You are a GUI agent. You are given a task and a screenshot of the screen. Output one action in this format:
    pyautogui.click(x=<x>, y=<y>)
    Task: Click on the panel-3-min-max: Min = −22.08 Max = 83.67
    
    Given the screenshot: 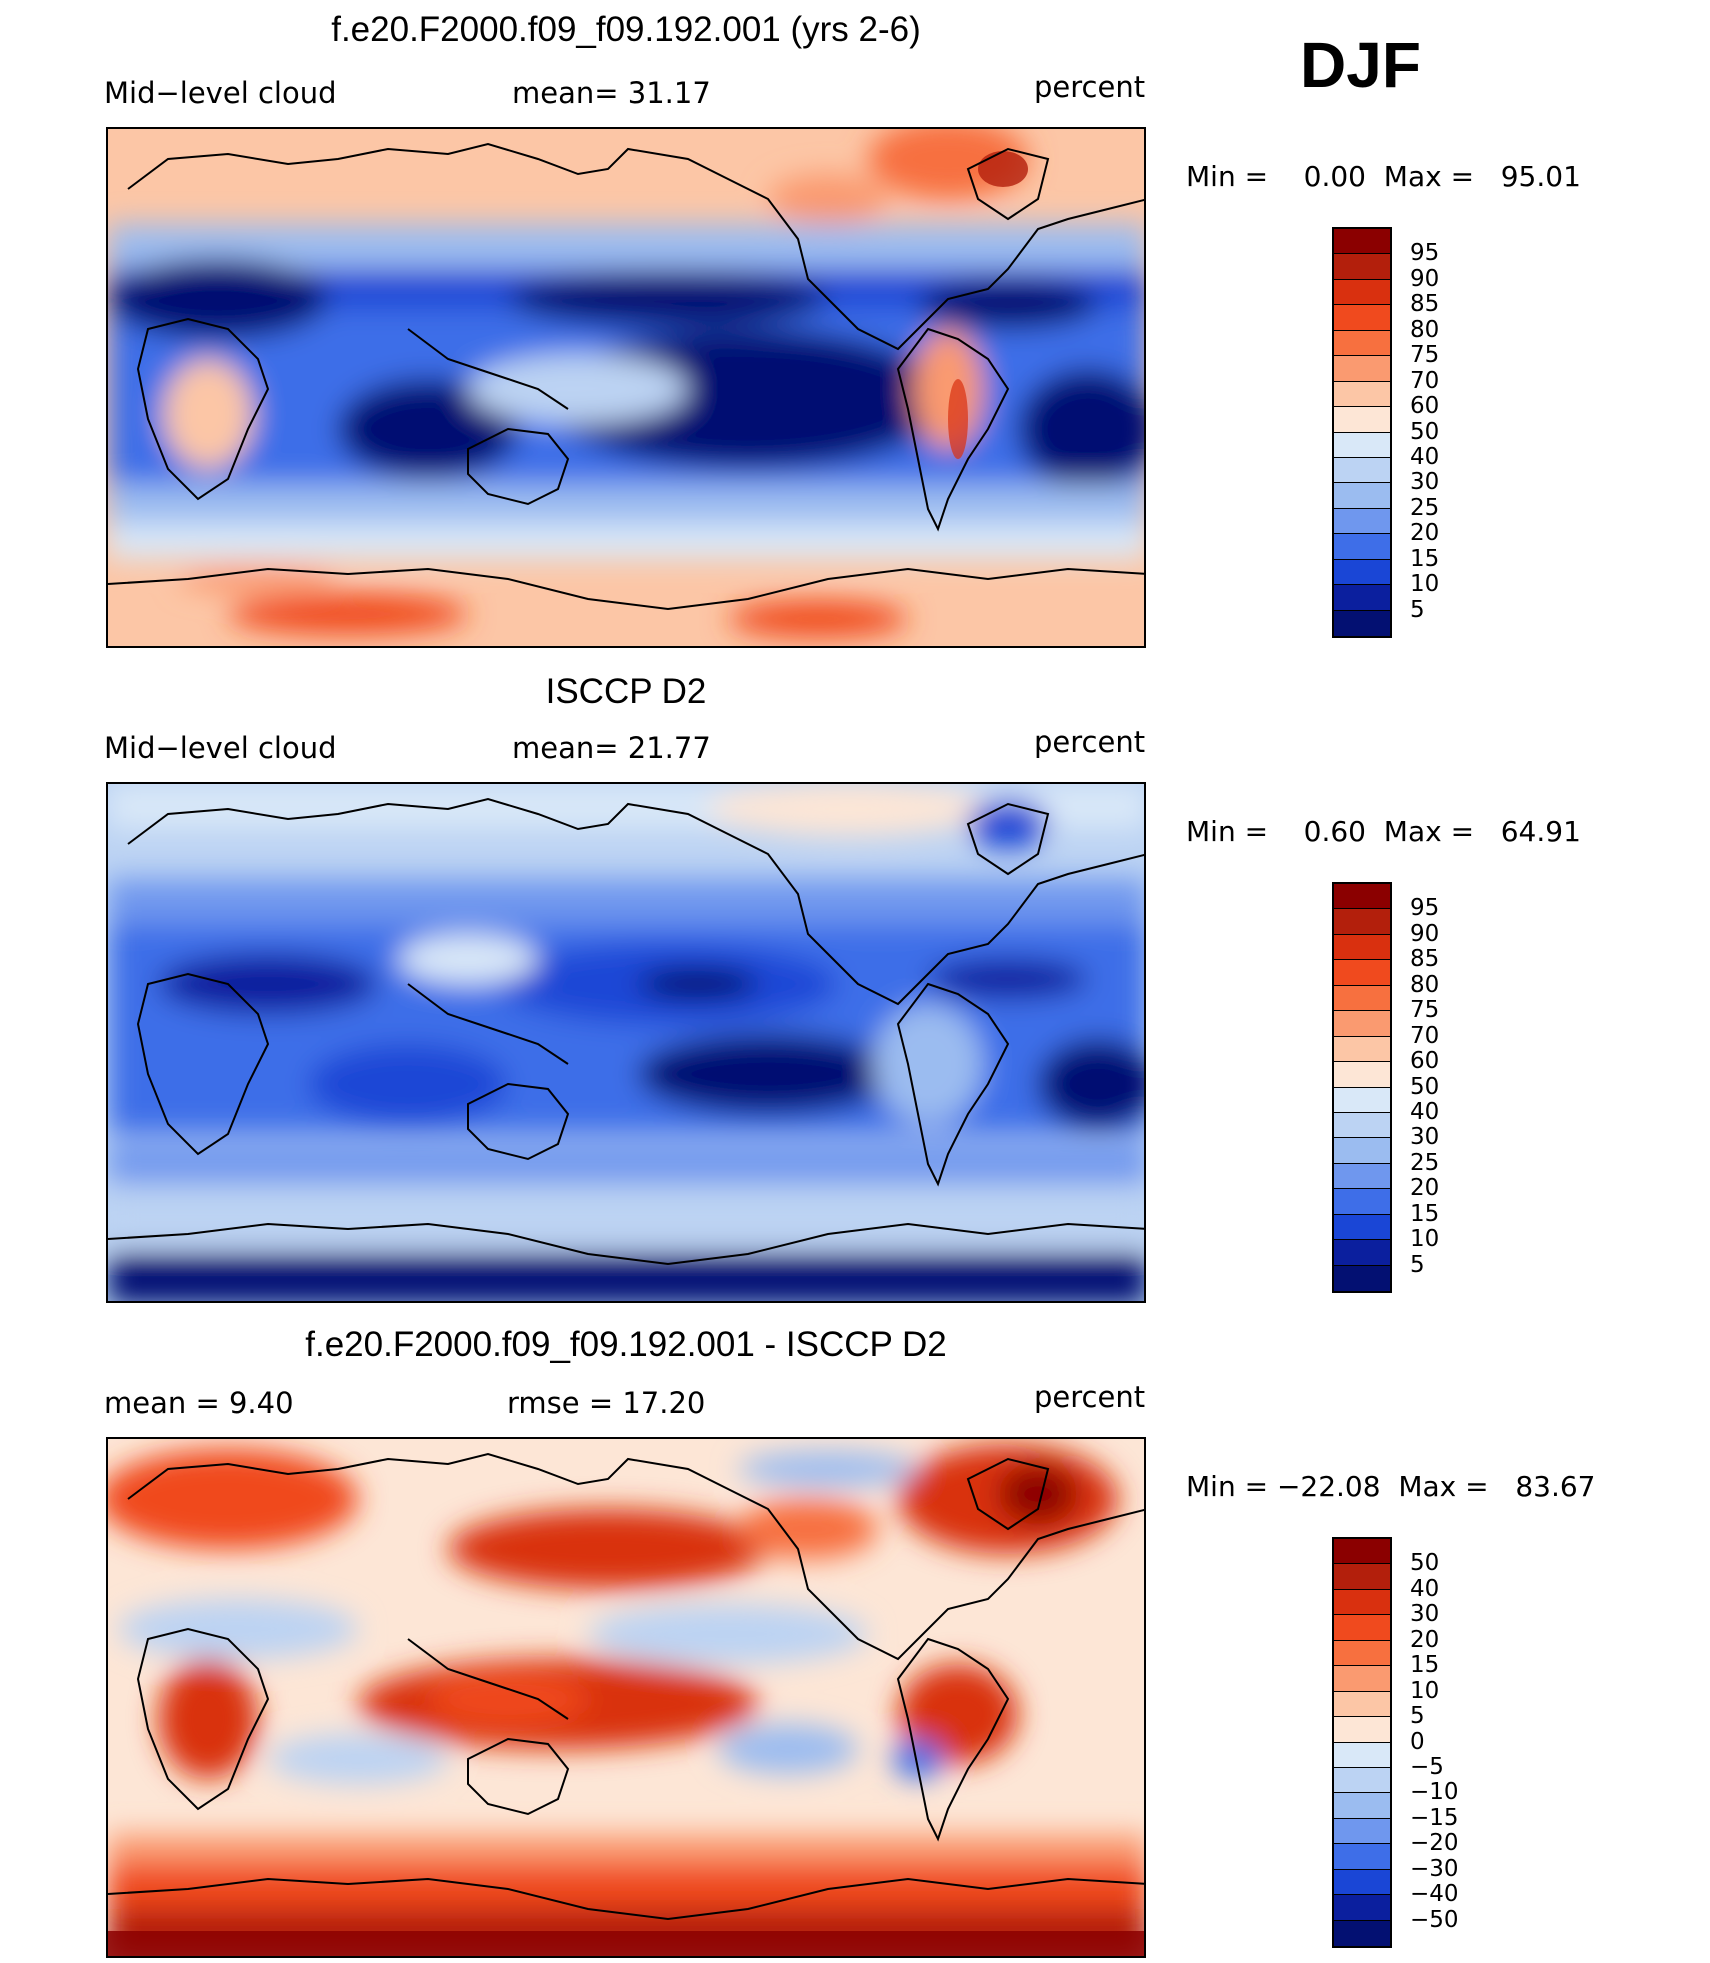 What is the action you would take?
    pyautogui.click(x=1391, y=1486)
    